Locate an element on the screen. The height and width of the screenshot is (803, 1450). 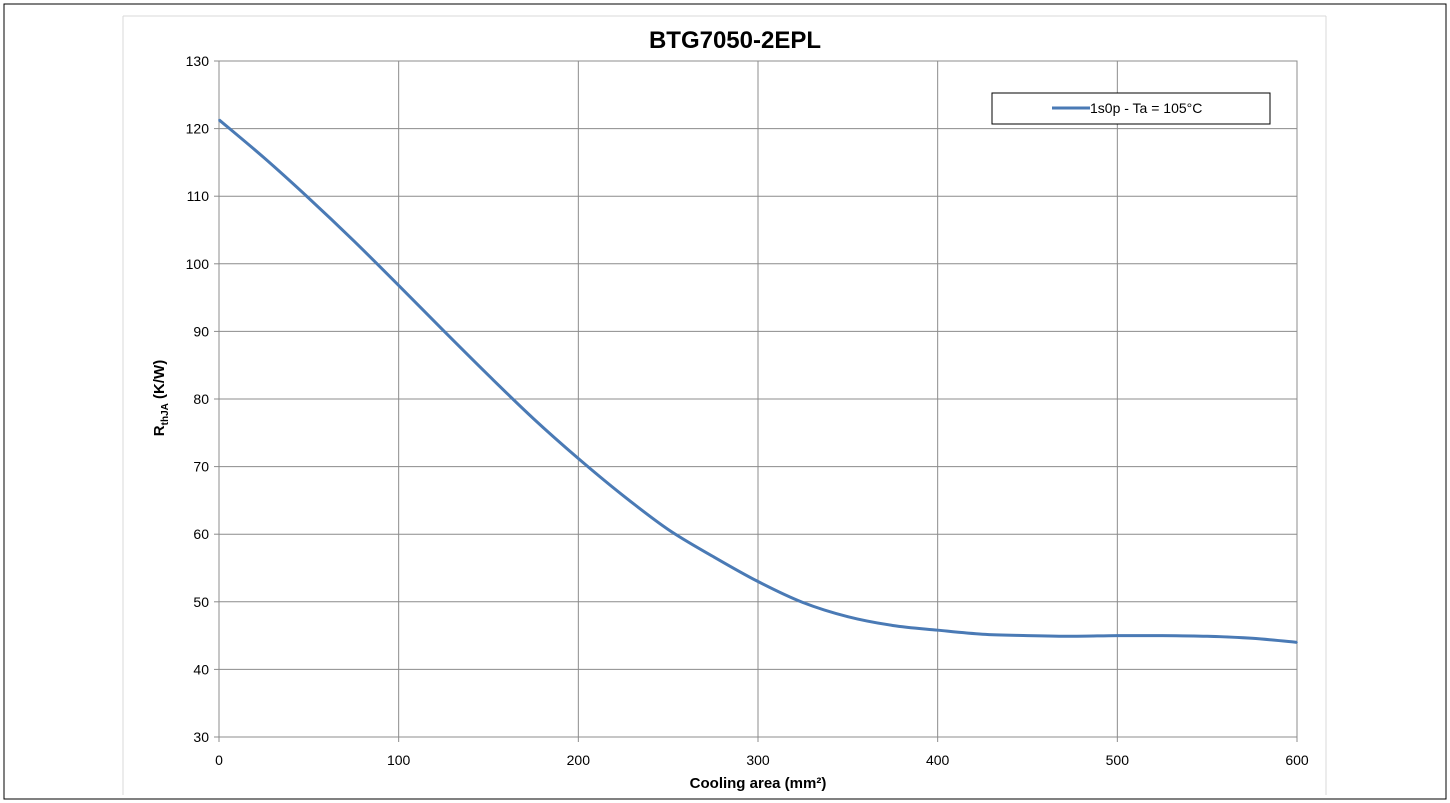
y-tick-label: 100 is located at coordinates (198, 264).